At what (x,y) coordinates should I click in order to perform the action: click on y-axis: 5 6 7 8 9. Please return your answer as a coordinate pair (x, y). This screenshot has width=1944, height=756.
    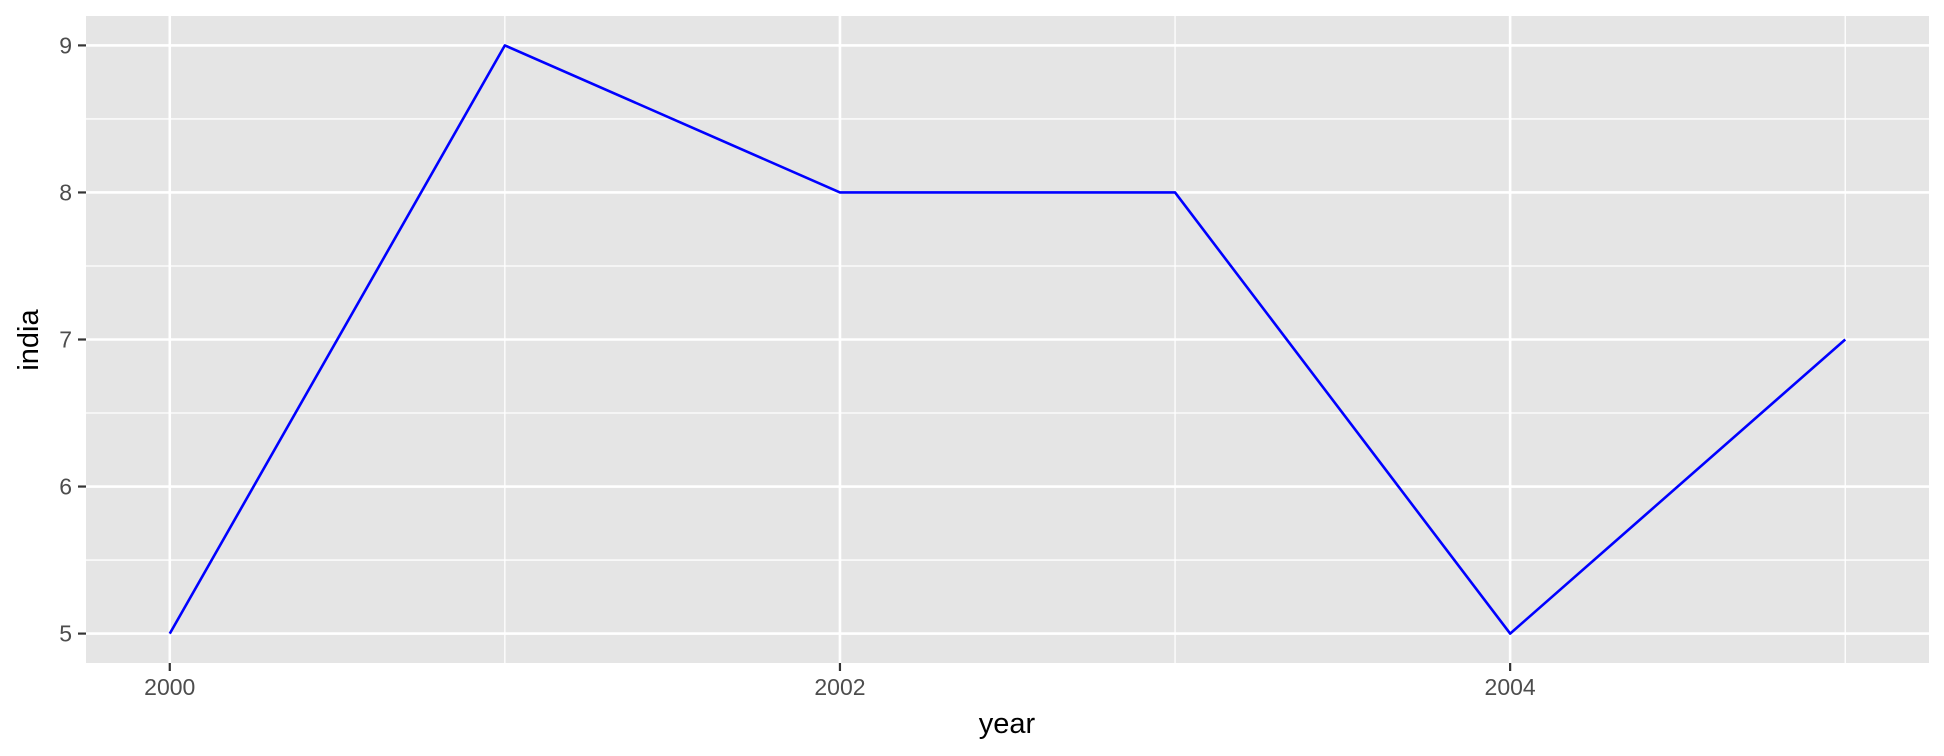
    Looking at the image, I should click on (72, 339).